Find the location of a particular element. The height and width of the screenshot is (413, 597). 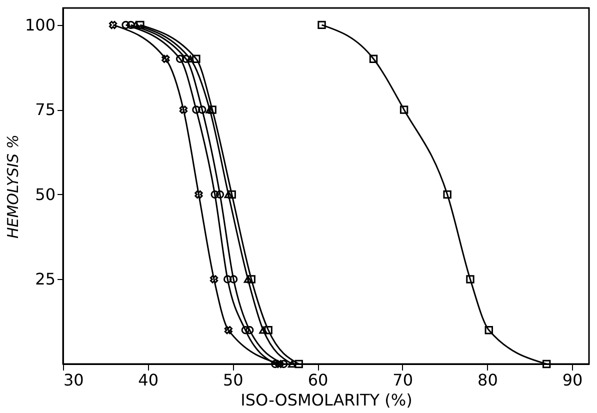

x-tick-label: 40 is located at coordinates (148, 380).